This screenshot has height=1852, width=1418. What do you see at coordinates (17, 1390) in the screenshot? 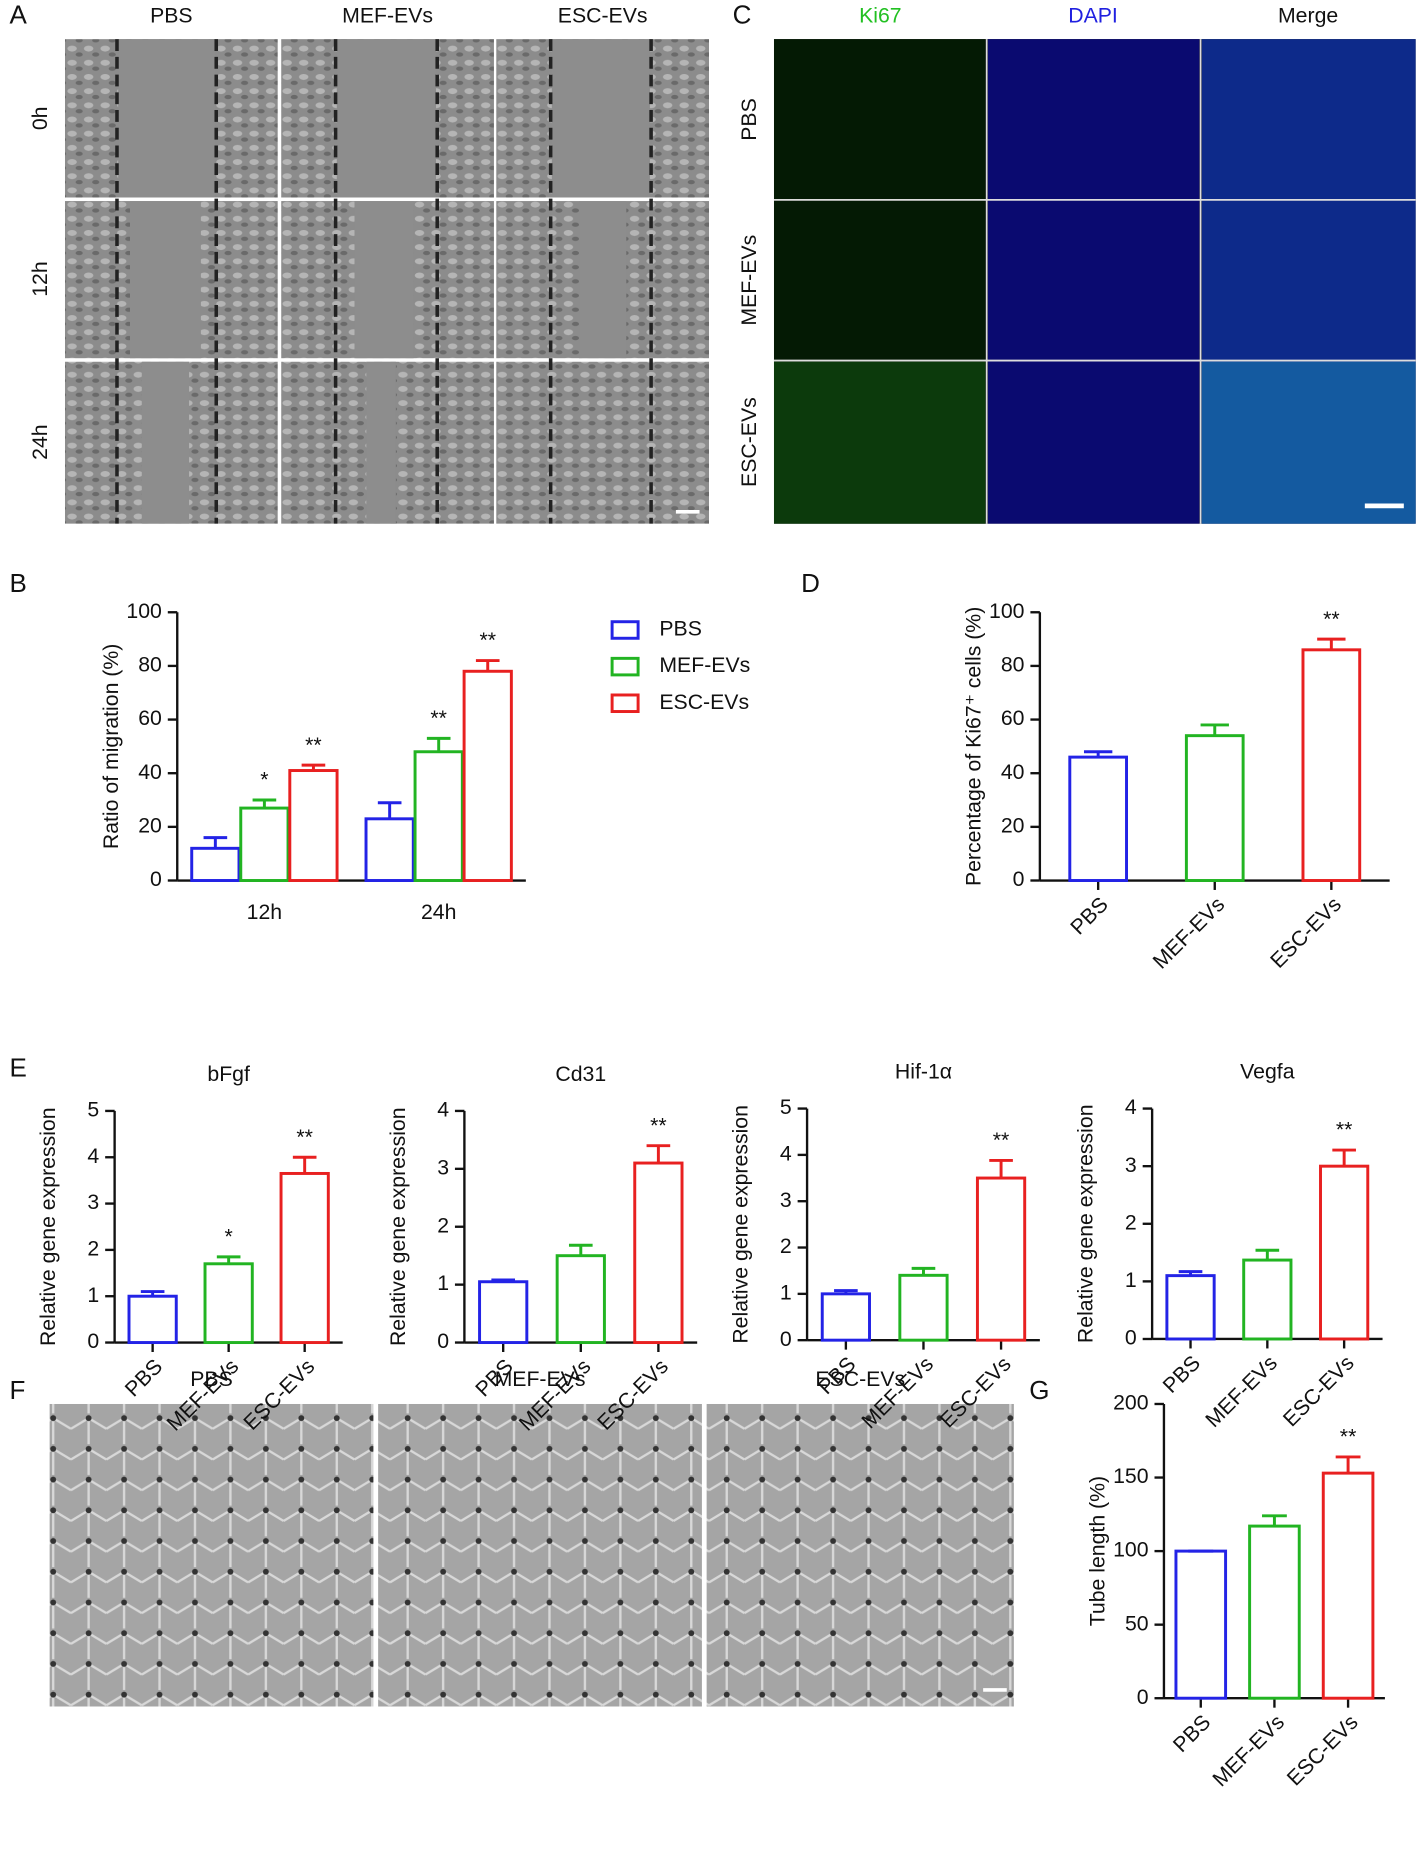
I see `panel-letter: F` at bounding box center [17, 1390].